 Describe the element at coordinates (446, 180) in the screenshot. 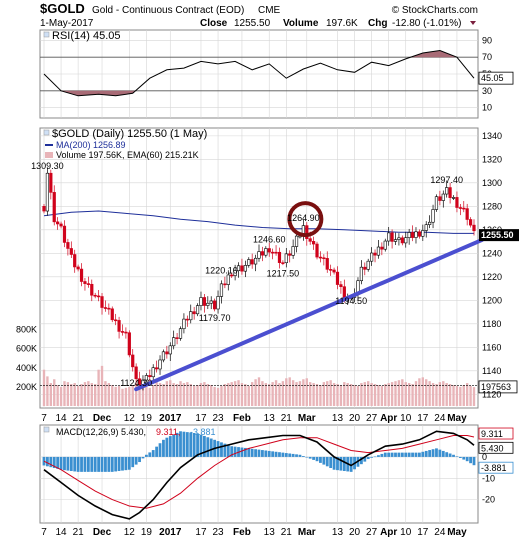

I see `price-annotation-8: 1297.40` at that location.